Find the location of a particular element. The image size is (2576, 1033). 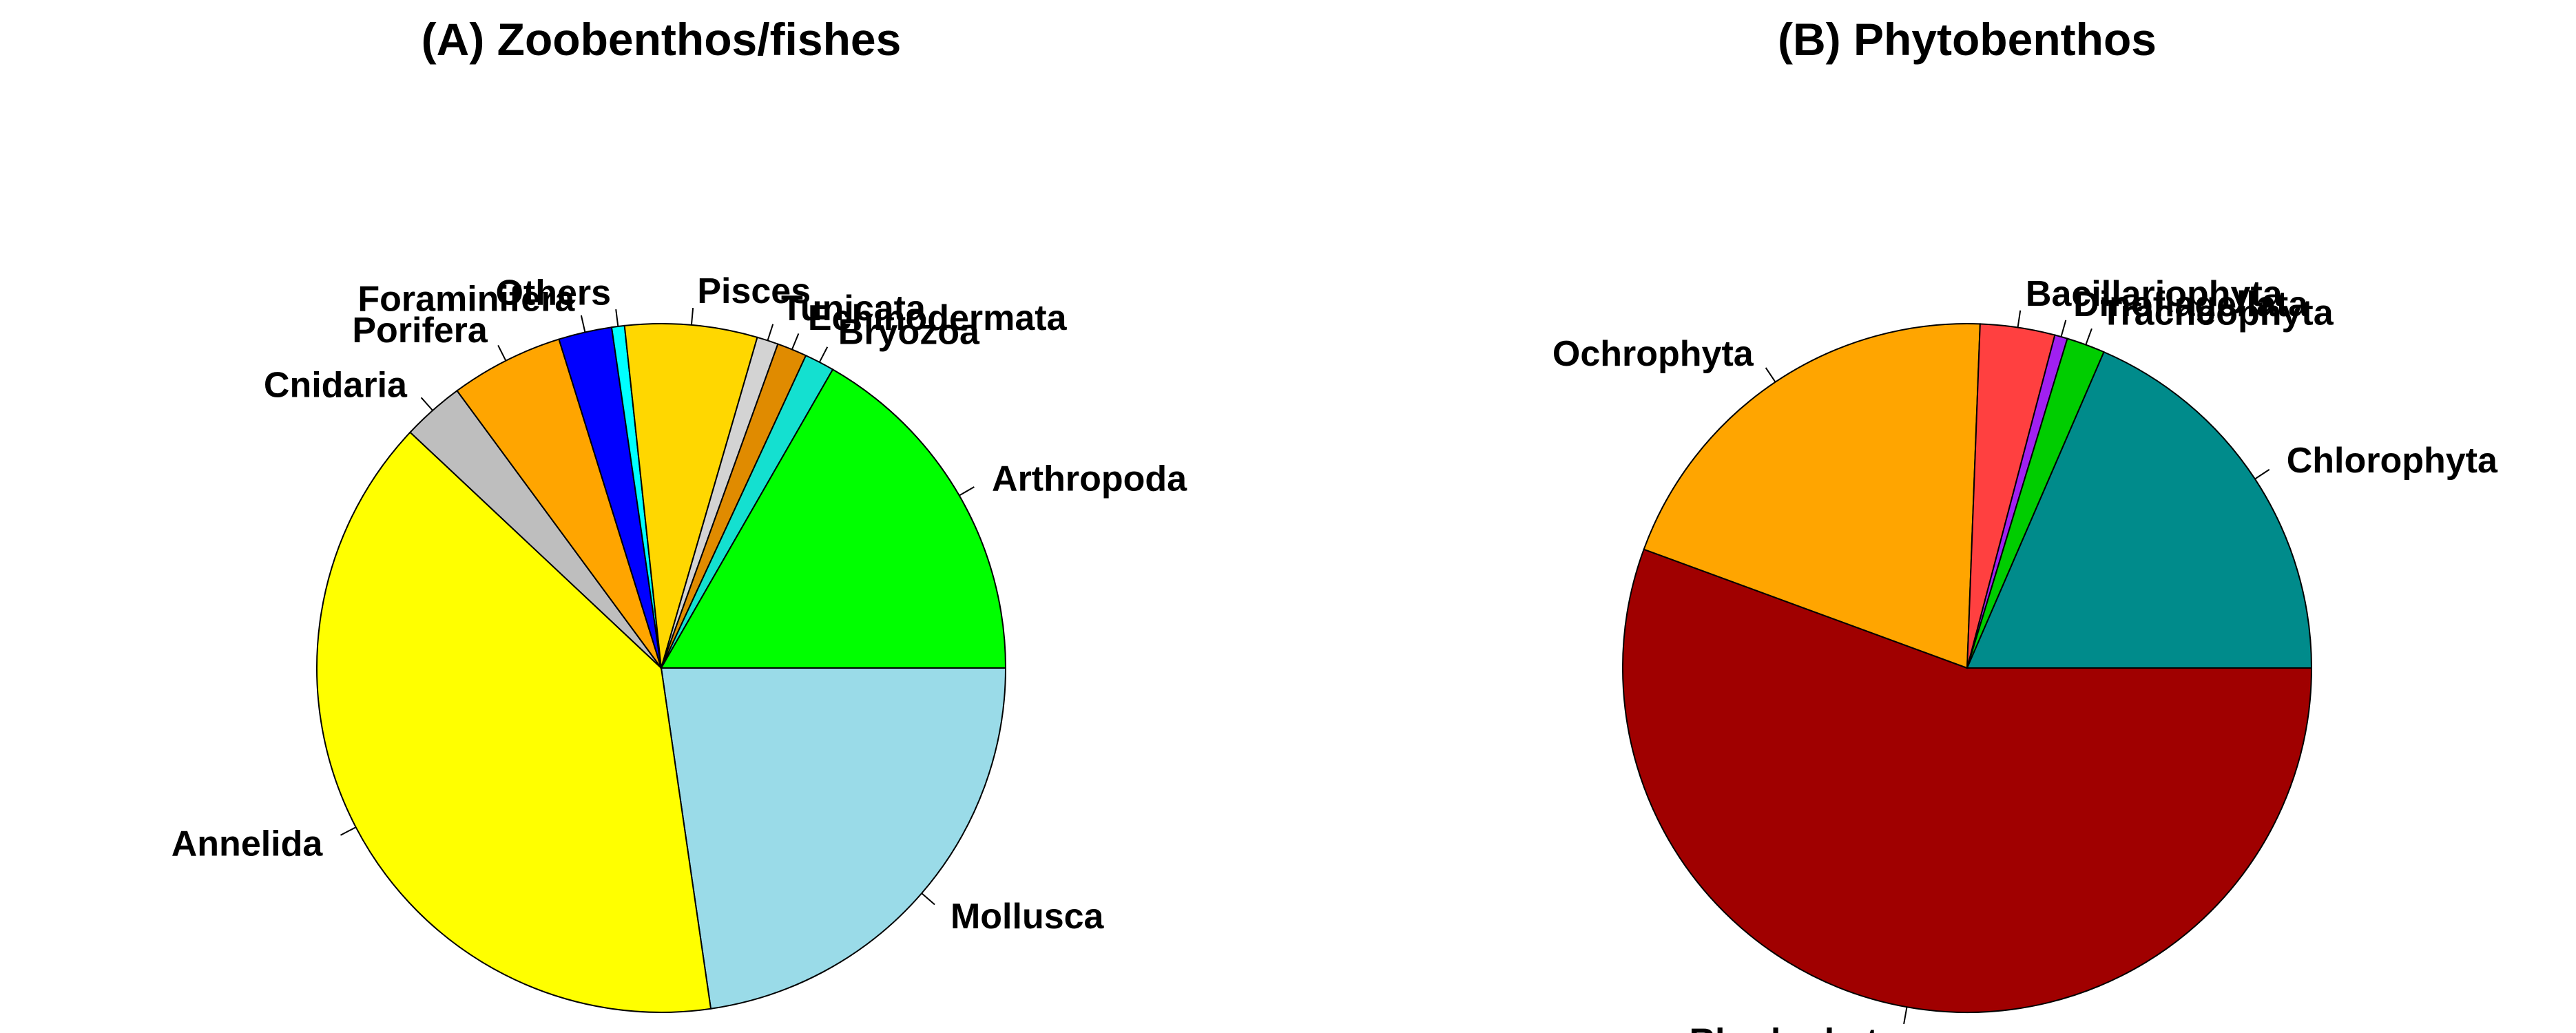

slice-label-others: Others is located at coordinates (553, 293).